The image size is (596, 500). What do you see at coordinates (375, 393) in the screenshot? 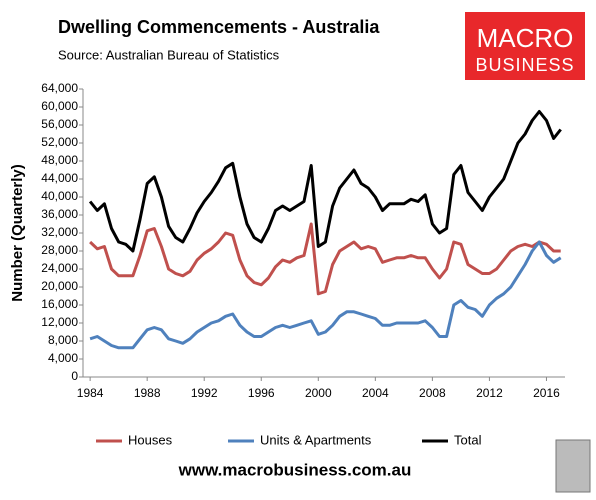
I see `x-tick-label: 2004` at bounding box center [375, 393].